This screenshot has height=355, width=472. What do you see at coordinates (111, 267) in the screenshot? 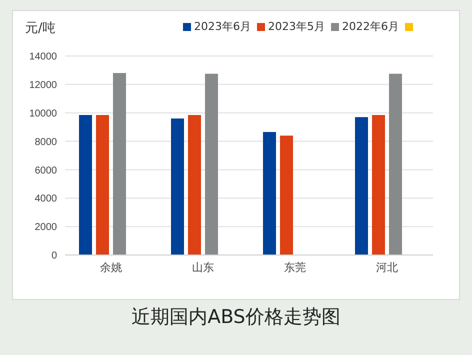
I see `x-tick-label: 余姚` at bounding box center [111, 267].